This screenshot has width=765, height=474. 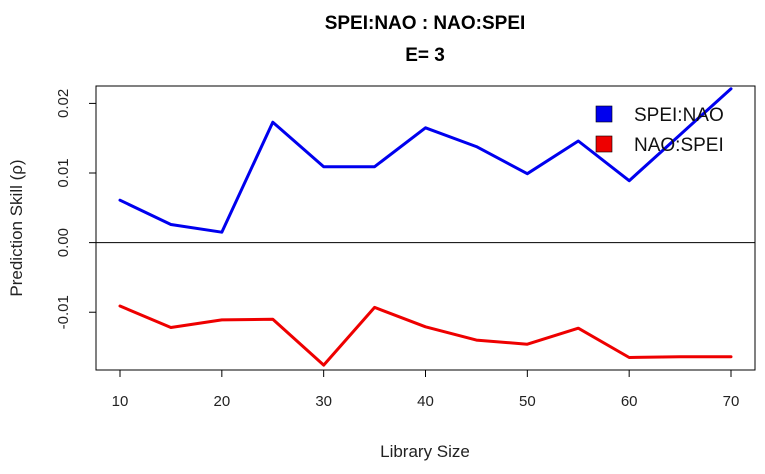 What do you see at coordinates (604, 114) in the screenshot?
I see `legend-swatch-spei-nao` at bounding box center [604, 114].